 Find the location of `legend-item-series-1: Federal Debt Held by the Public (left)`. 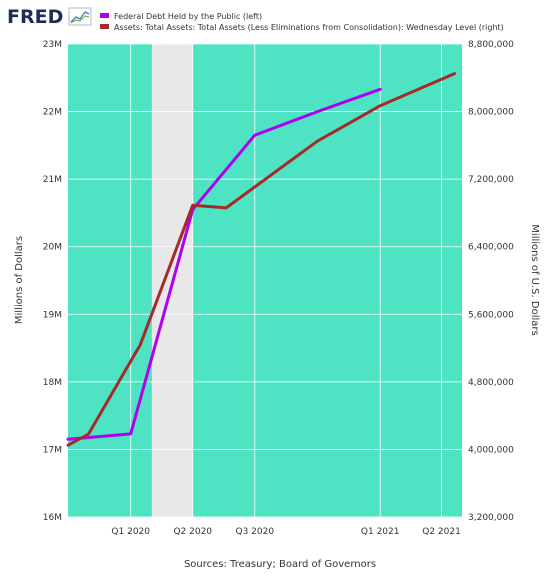

legend-item-series-1: Federal Debt Held by the Public (left) is located at coordinates (181, 16).